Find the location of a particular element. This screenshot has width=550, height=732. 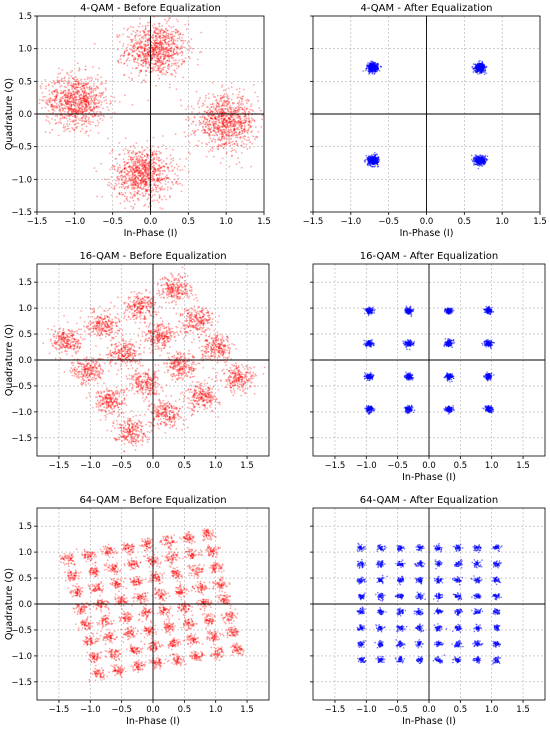

x-tick-label: 1.0 is located at coordinates (226, 222).